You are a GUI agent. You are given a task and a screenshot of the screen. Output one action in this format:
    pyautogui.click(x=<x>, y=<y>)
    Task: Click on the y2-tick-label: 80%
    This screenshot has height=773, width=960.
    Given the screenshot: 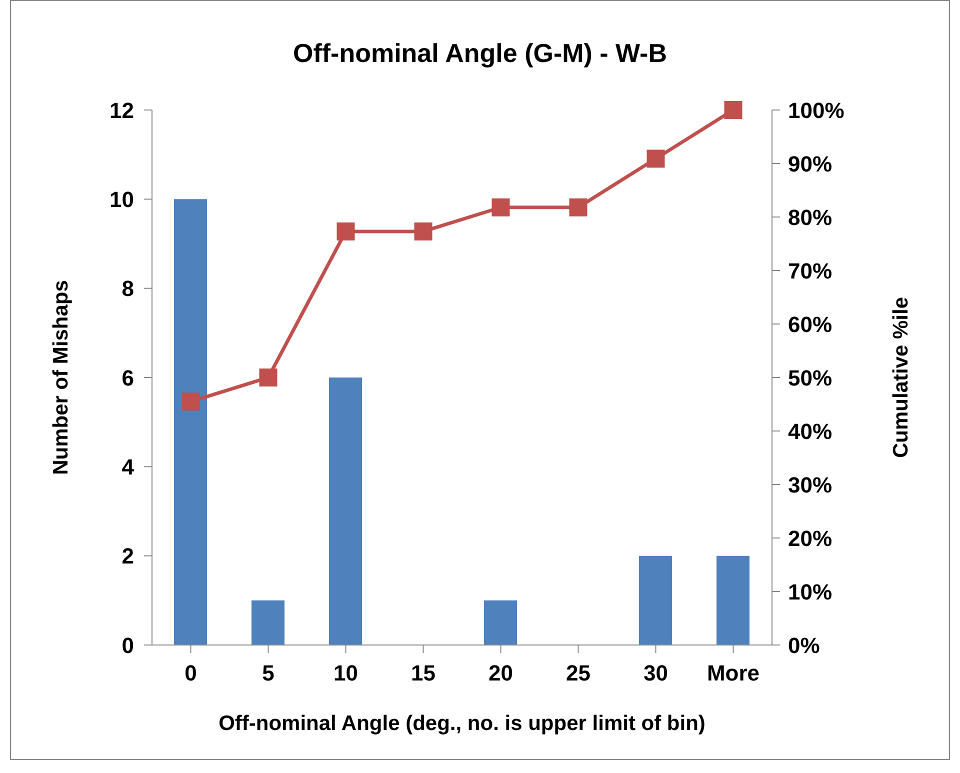 What is the action you would take?
    pyautogui.click(x=810, y=217)
    